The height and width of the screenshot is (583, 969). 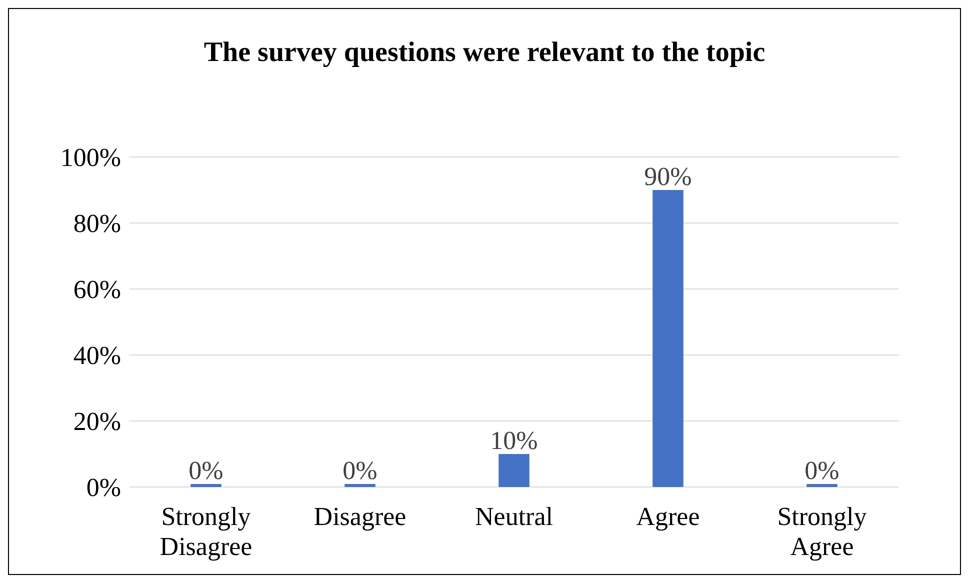 I want to click on y-tick-label: 40%, so click(x=97, y=355).